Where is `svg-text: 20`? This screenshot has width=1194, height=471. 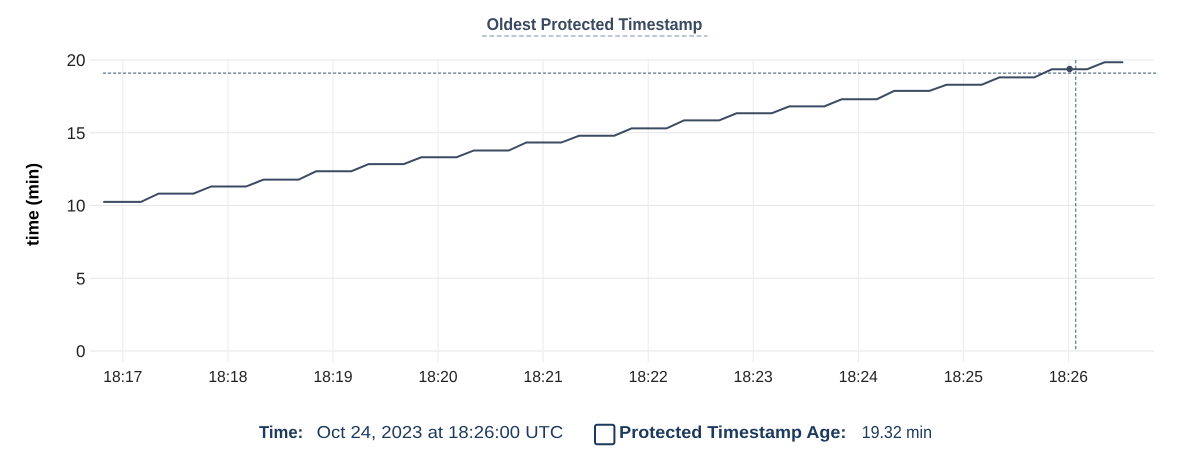 svg-text: 20 is located at coordinates (76, 60).